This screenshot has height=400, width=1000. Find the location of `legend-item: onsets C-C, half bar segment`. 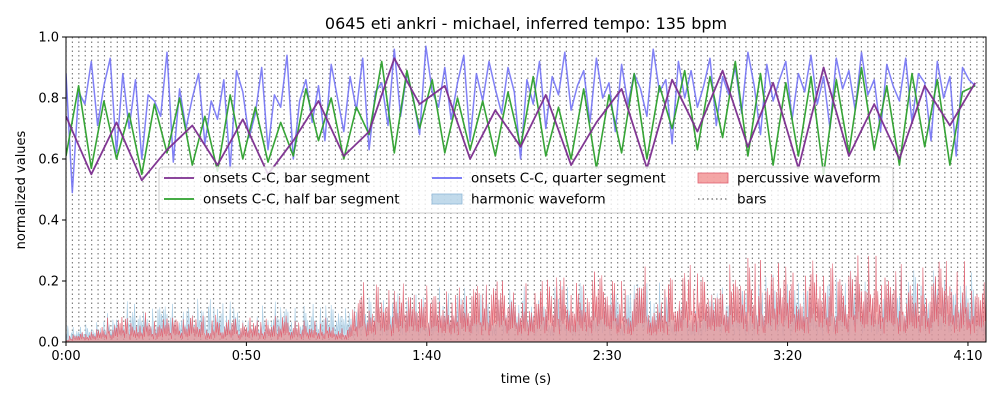

legend-item: onsets C-C, half bar segment is located at coordinates (282, 200).